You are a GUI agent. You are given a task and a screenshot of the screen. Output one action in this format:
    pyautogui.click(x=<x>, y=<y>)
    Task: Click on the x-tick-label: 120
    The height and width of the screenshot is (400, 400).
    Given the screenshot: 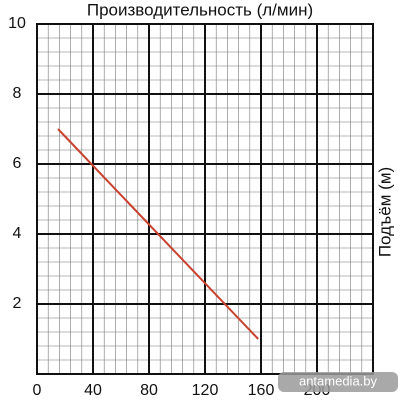 What is the action you would take?
    pyautogui.click(x=205, y=390)
    